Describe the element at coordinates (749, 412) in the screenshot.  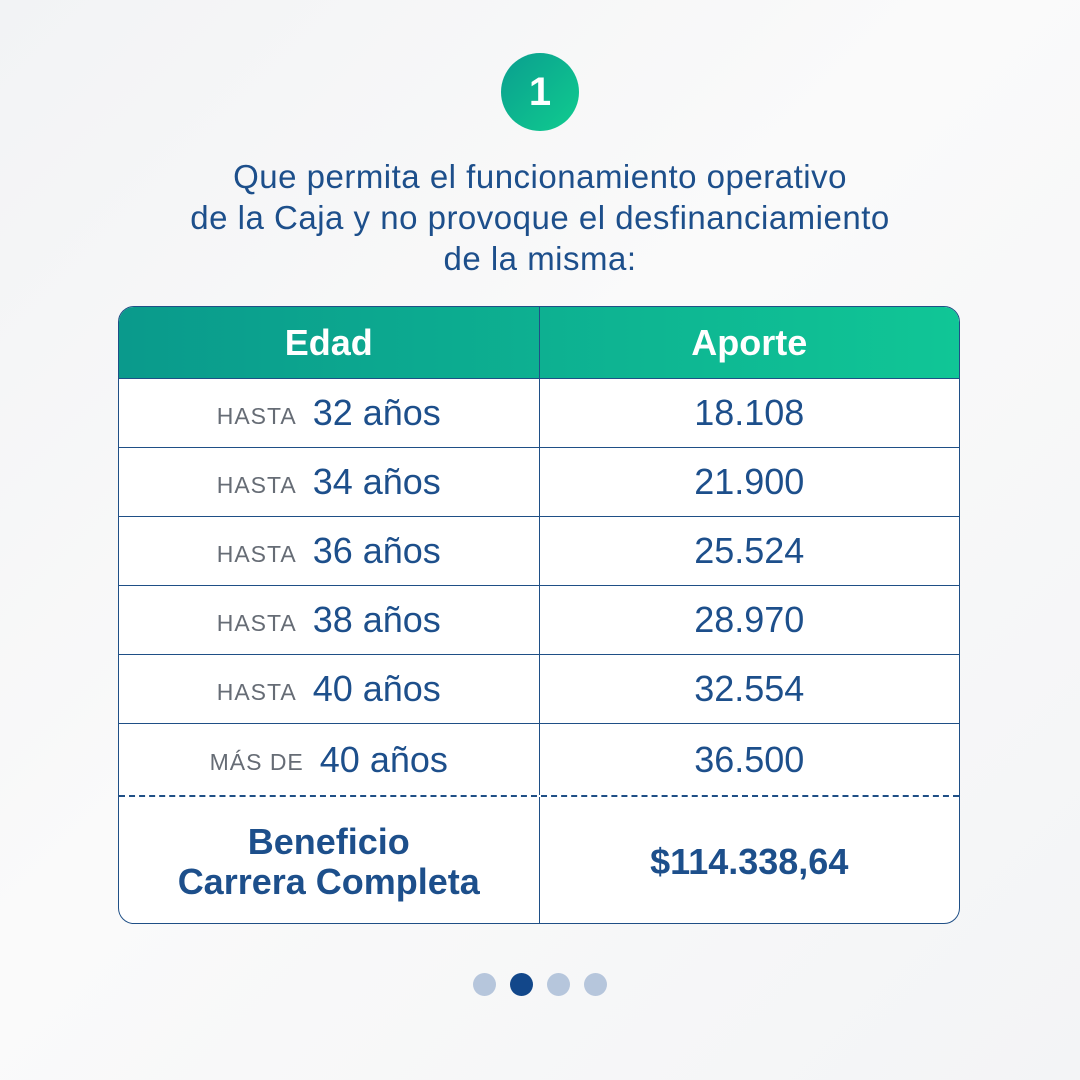
I see `contribution-cell: 18.108` at that location.